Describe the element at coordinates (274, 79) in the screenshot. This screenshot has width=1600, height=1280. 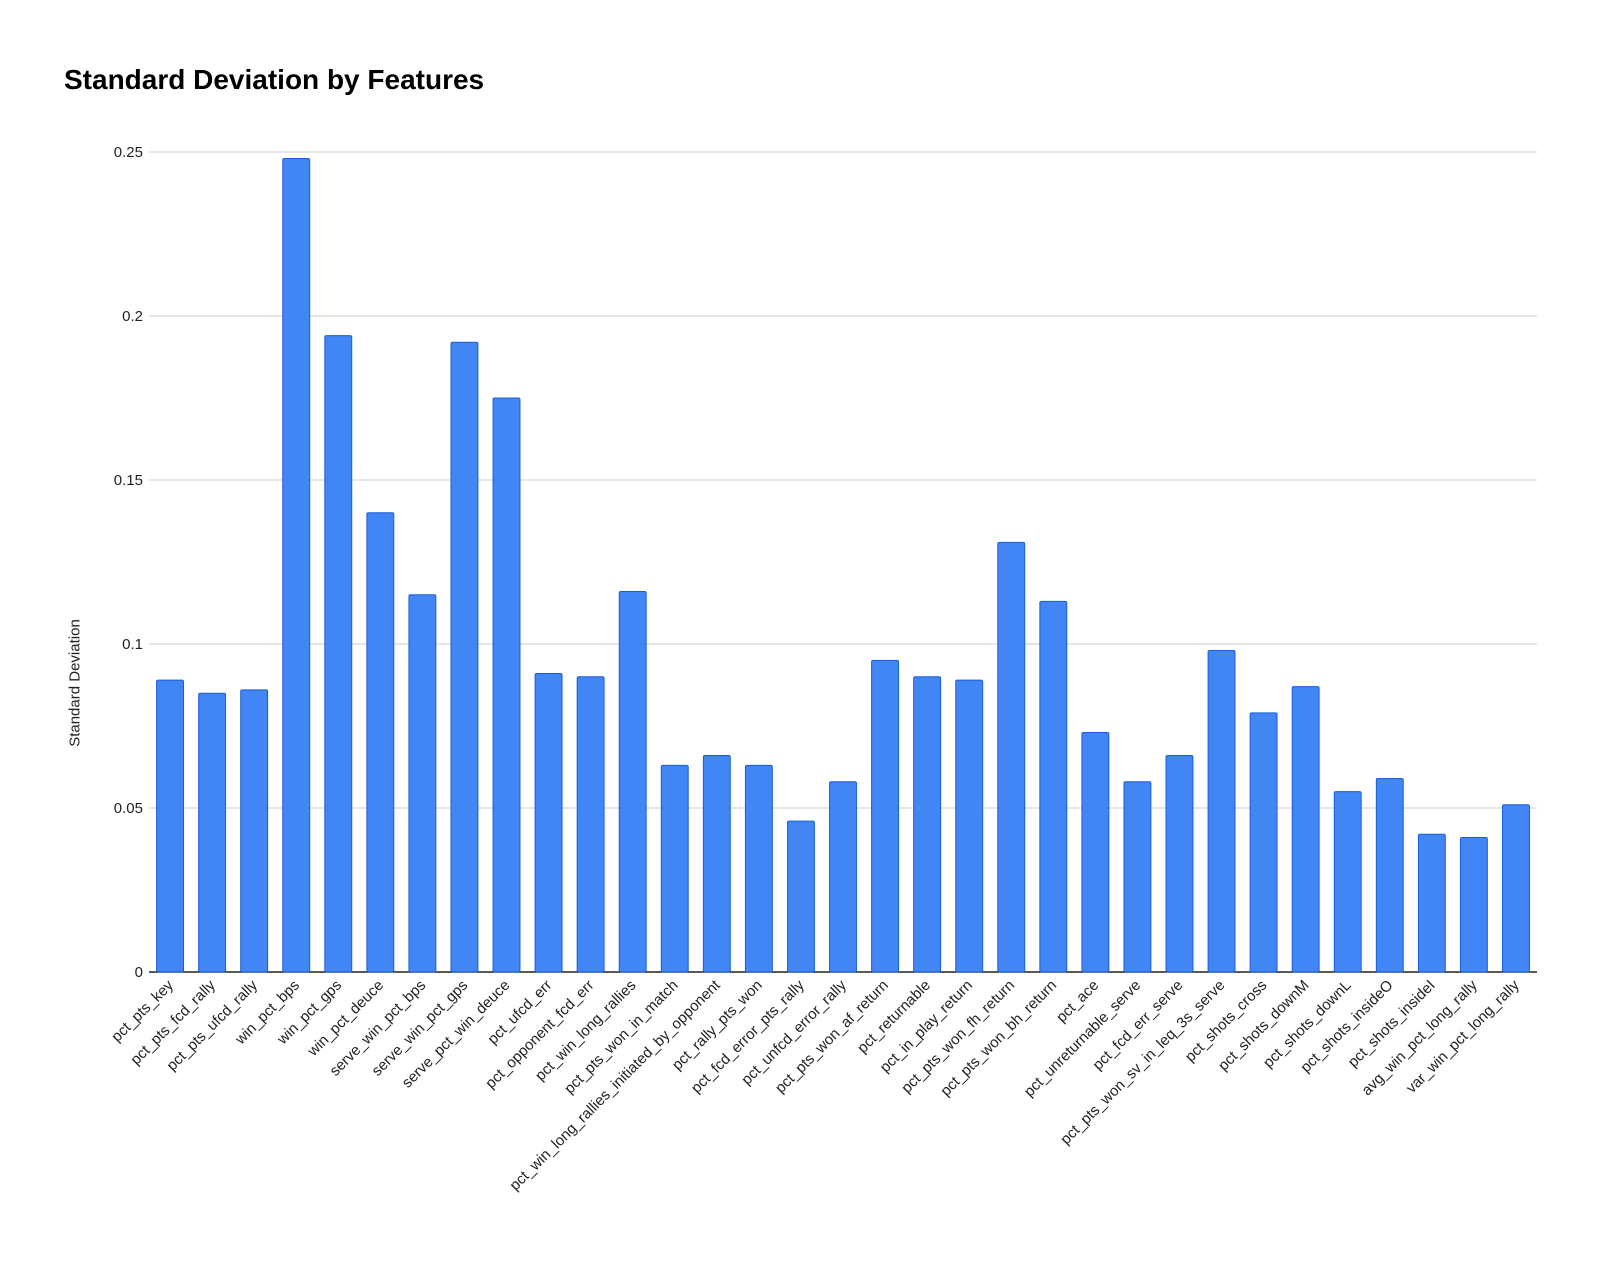
I see `chart-title: Standard Deviation by Features` at that location.